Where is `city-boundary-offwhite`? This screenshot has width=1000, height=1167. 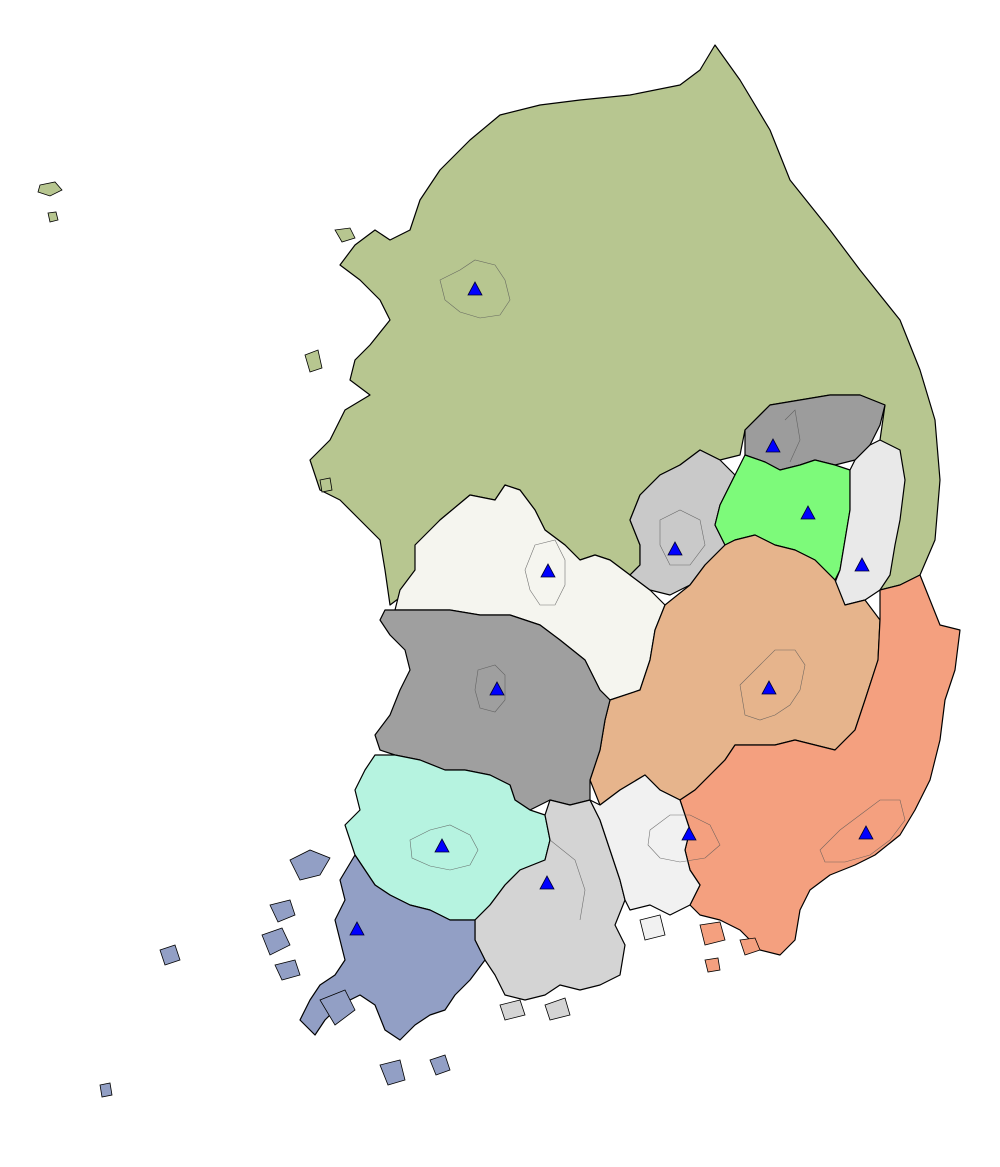 city-boundary-offwhite is located at coordinates (684, 838).